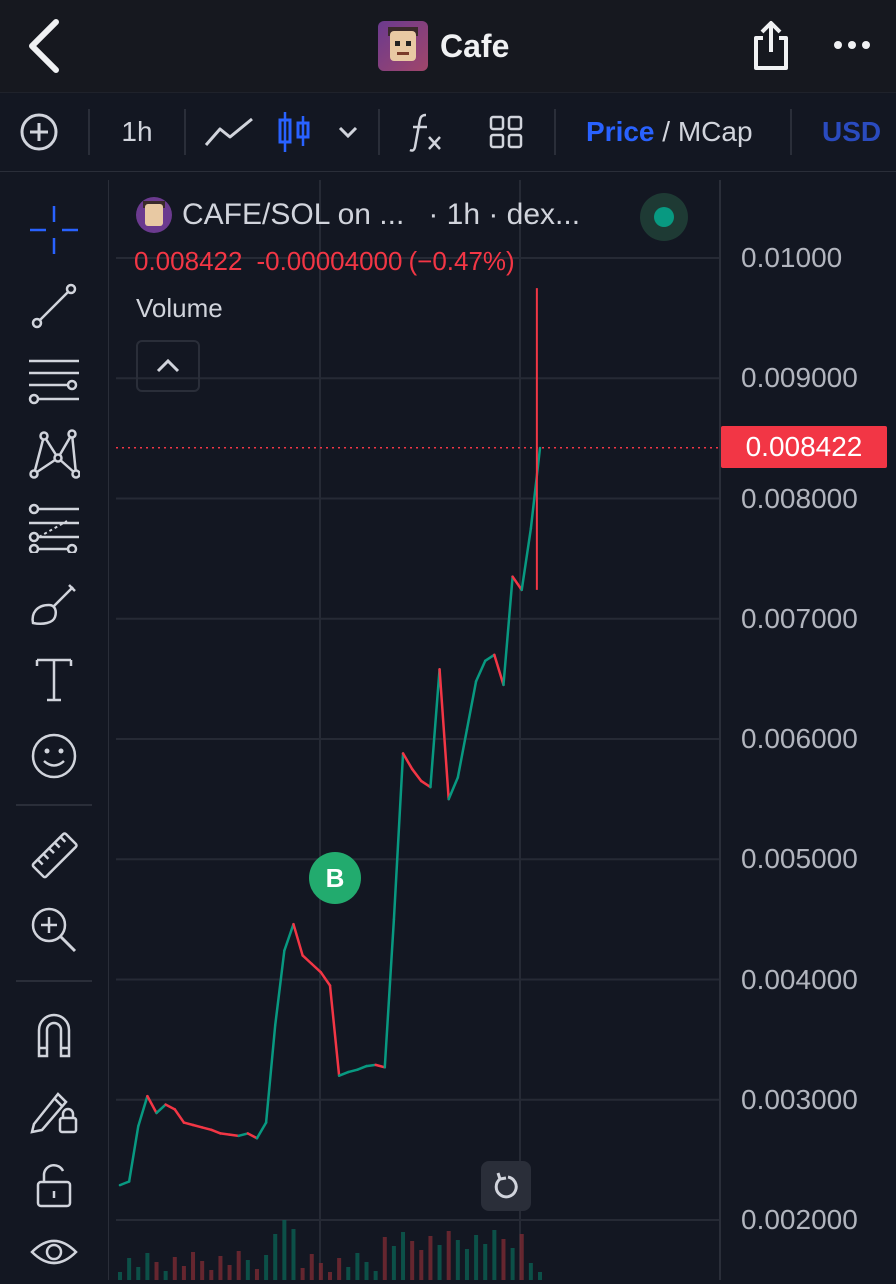 This screenshot has width=896, height=1284. What do you see at coordinates (852, 45) in the screenshot?
I see `more-horizontal-icon` at bounding box center [852, 45].